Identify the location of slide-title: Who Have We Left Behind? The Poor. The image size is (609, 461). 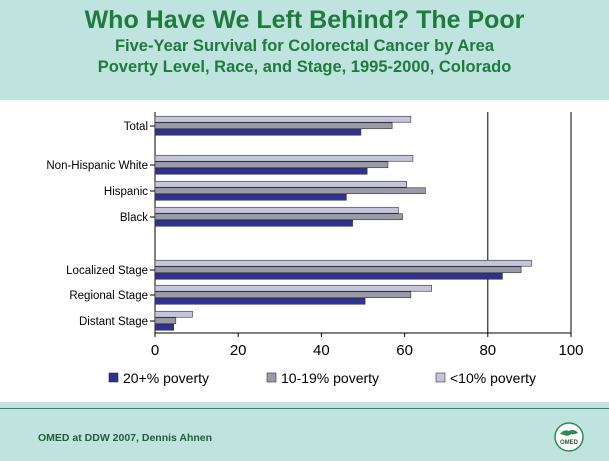
(304, 20).